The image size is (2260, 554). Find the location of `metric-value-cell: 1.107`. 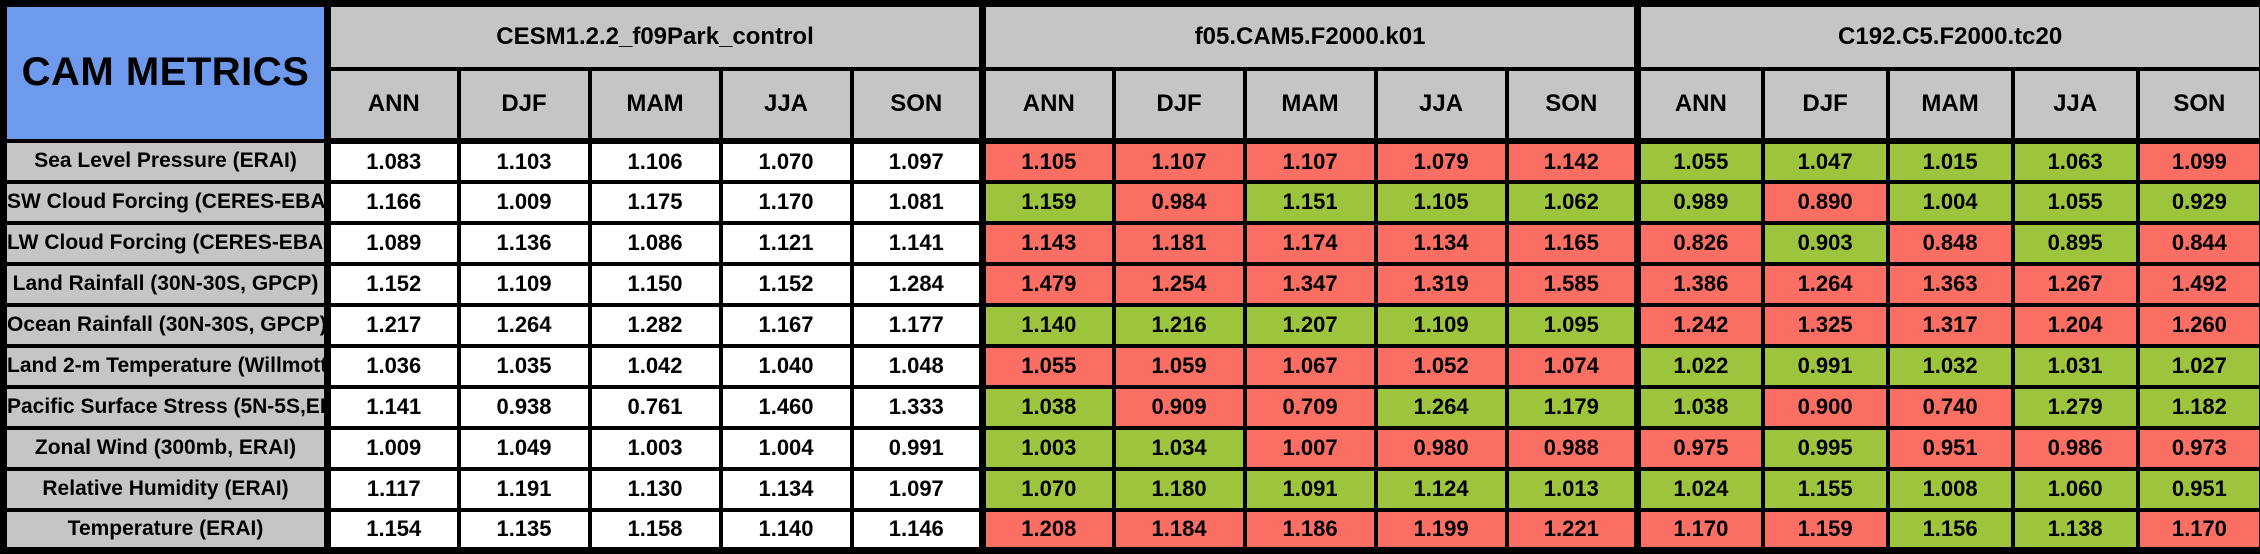

metric-value-cell: 1.107 is located at coordinates (1310, 161).